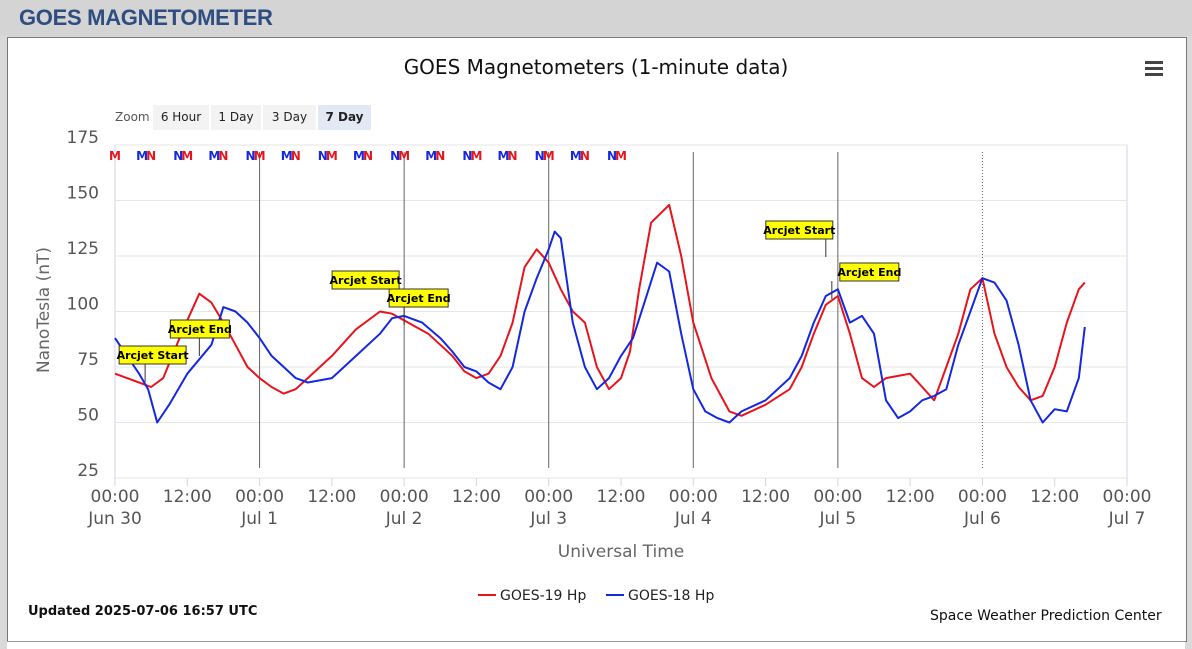 The height and width of the screenshot is (649, 1192). Describe the element at coordinates (88, 416) in the screenshot. I see `y-tick-label: 50` at that location.